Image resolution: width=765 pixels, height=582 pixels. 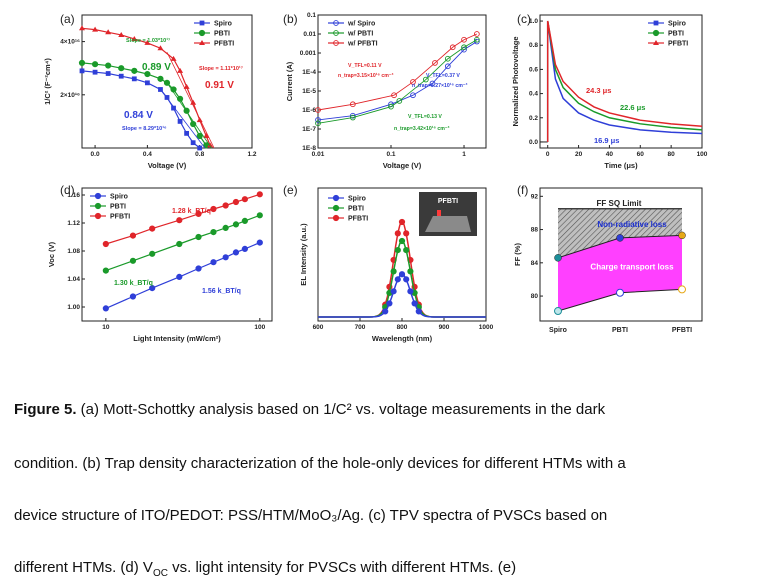 I want to click on c-annotation: 22.6 μs, so click(x=632, y=107).